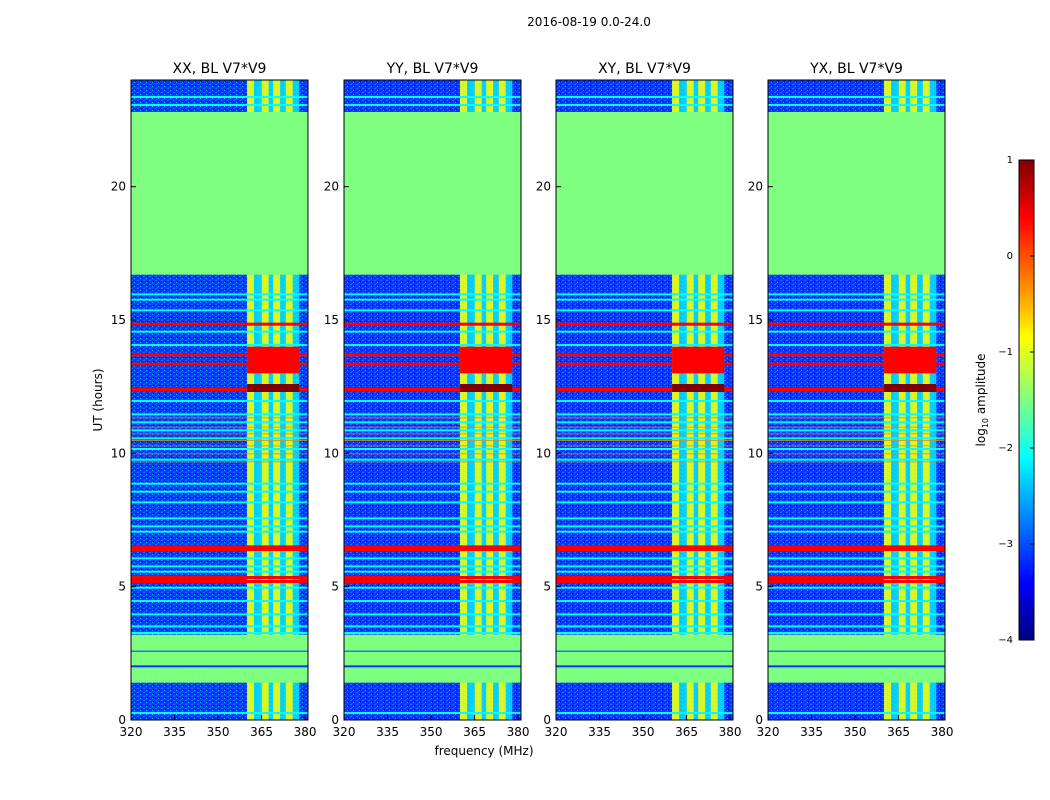  I want to click on panel-heatmap, so click(219, 400).